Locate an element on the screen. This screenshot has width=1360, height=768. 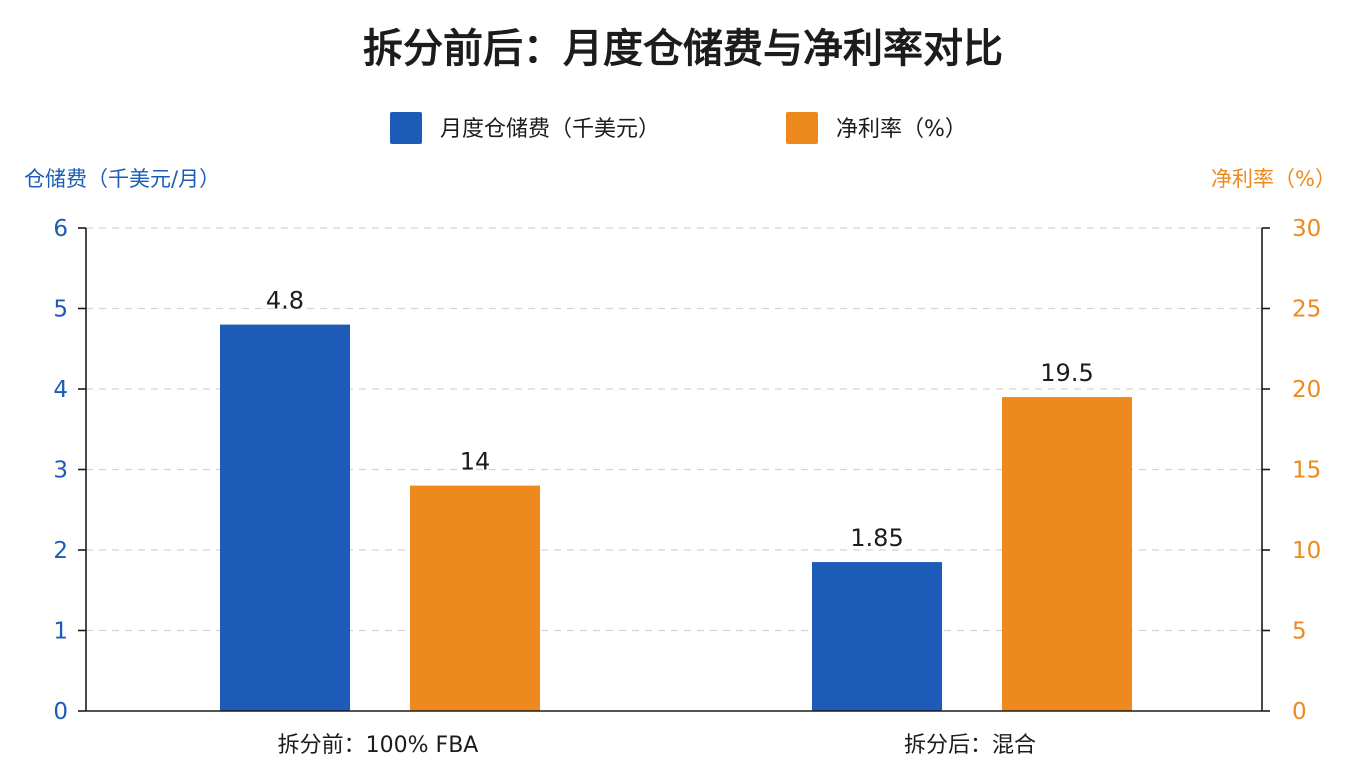
y-right-tick-label: 20 is located at coordinates (1306, 390).